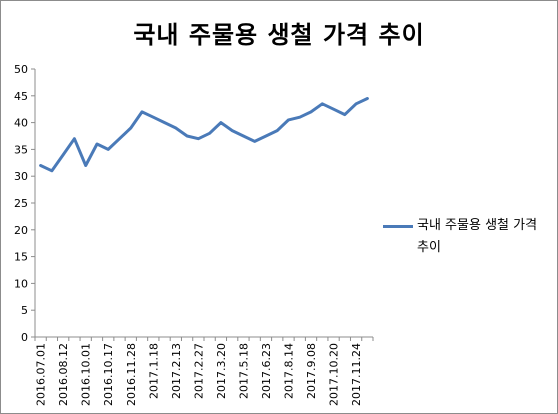 The width and height of the screenshot is (558, 414). I want to click on x-tick-label: 2017.9.08, so click(311, 371).